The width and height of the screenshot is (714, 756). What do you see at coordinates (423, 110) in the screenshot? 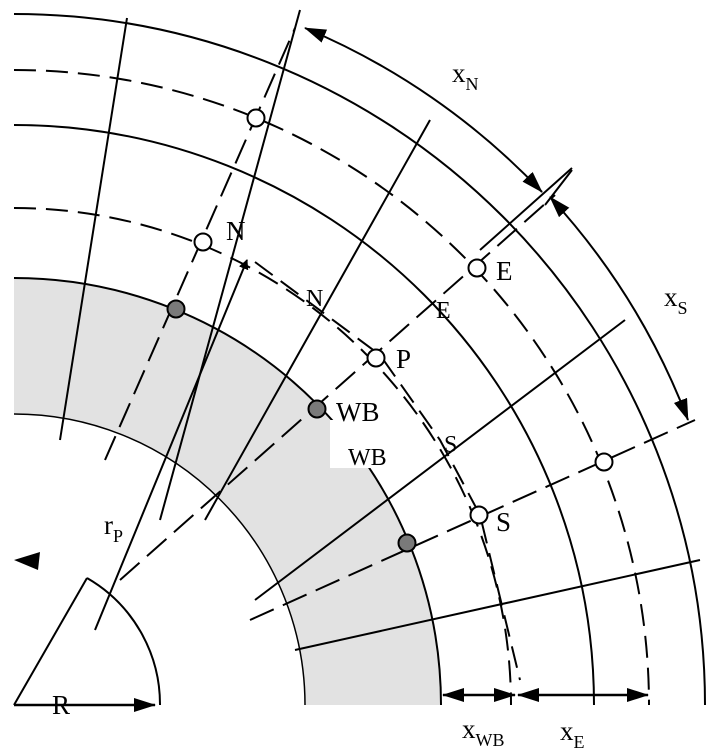
I see `xn-arrow` at bounding box center [423, 110].